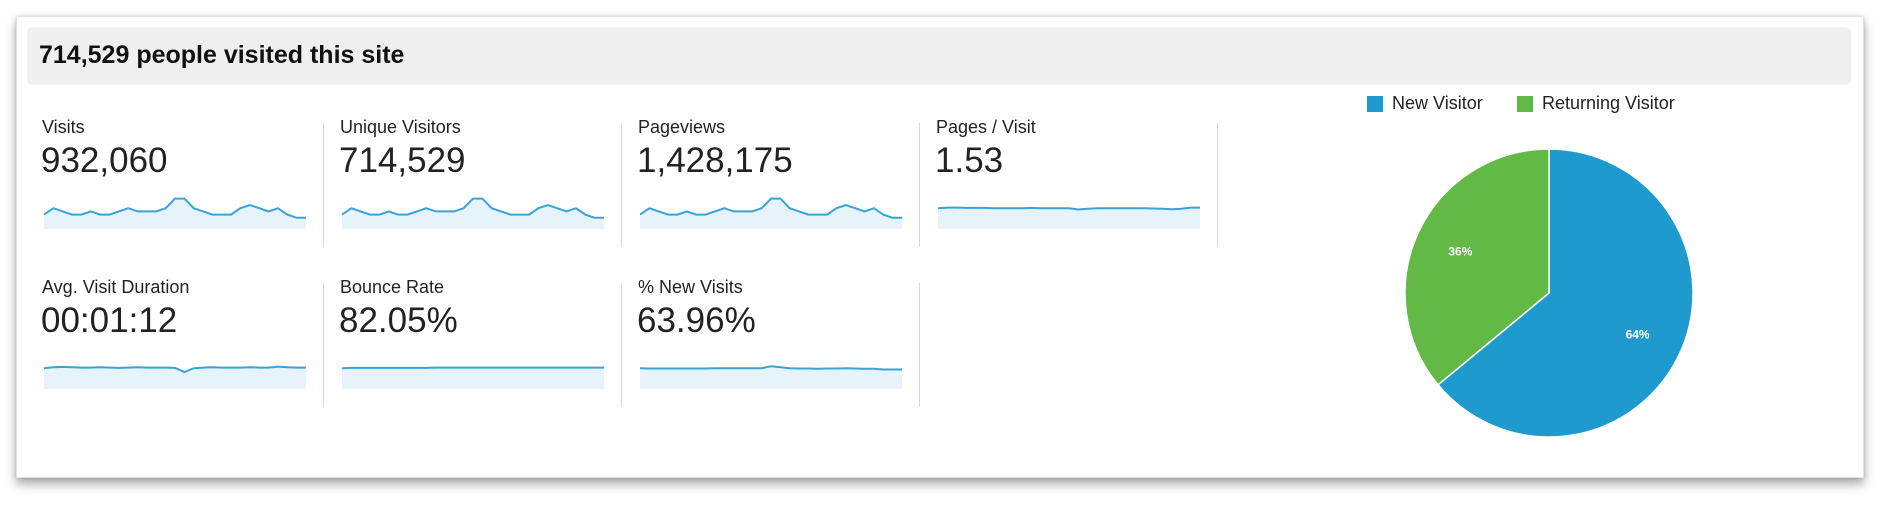 The height and width of the screenshot is (516, 1882). I want to click on metric-label: Bounce Rate, so click(392, 287).